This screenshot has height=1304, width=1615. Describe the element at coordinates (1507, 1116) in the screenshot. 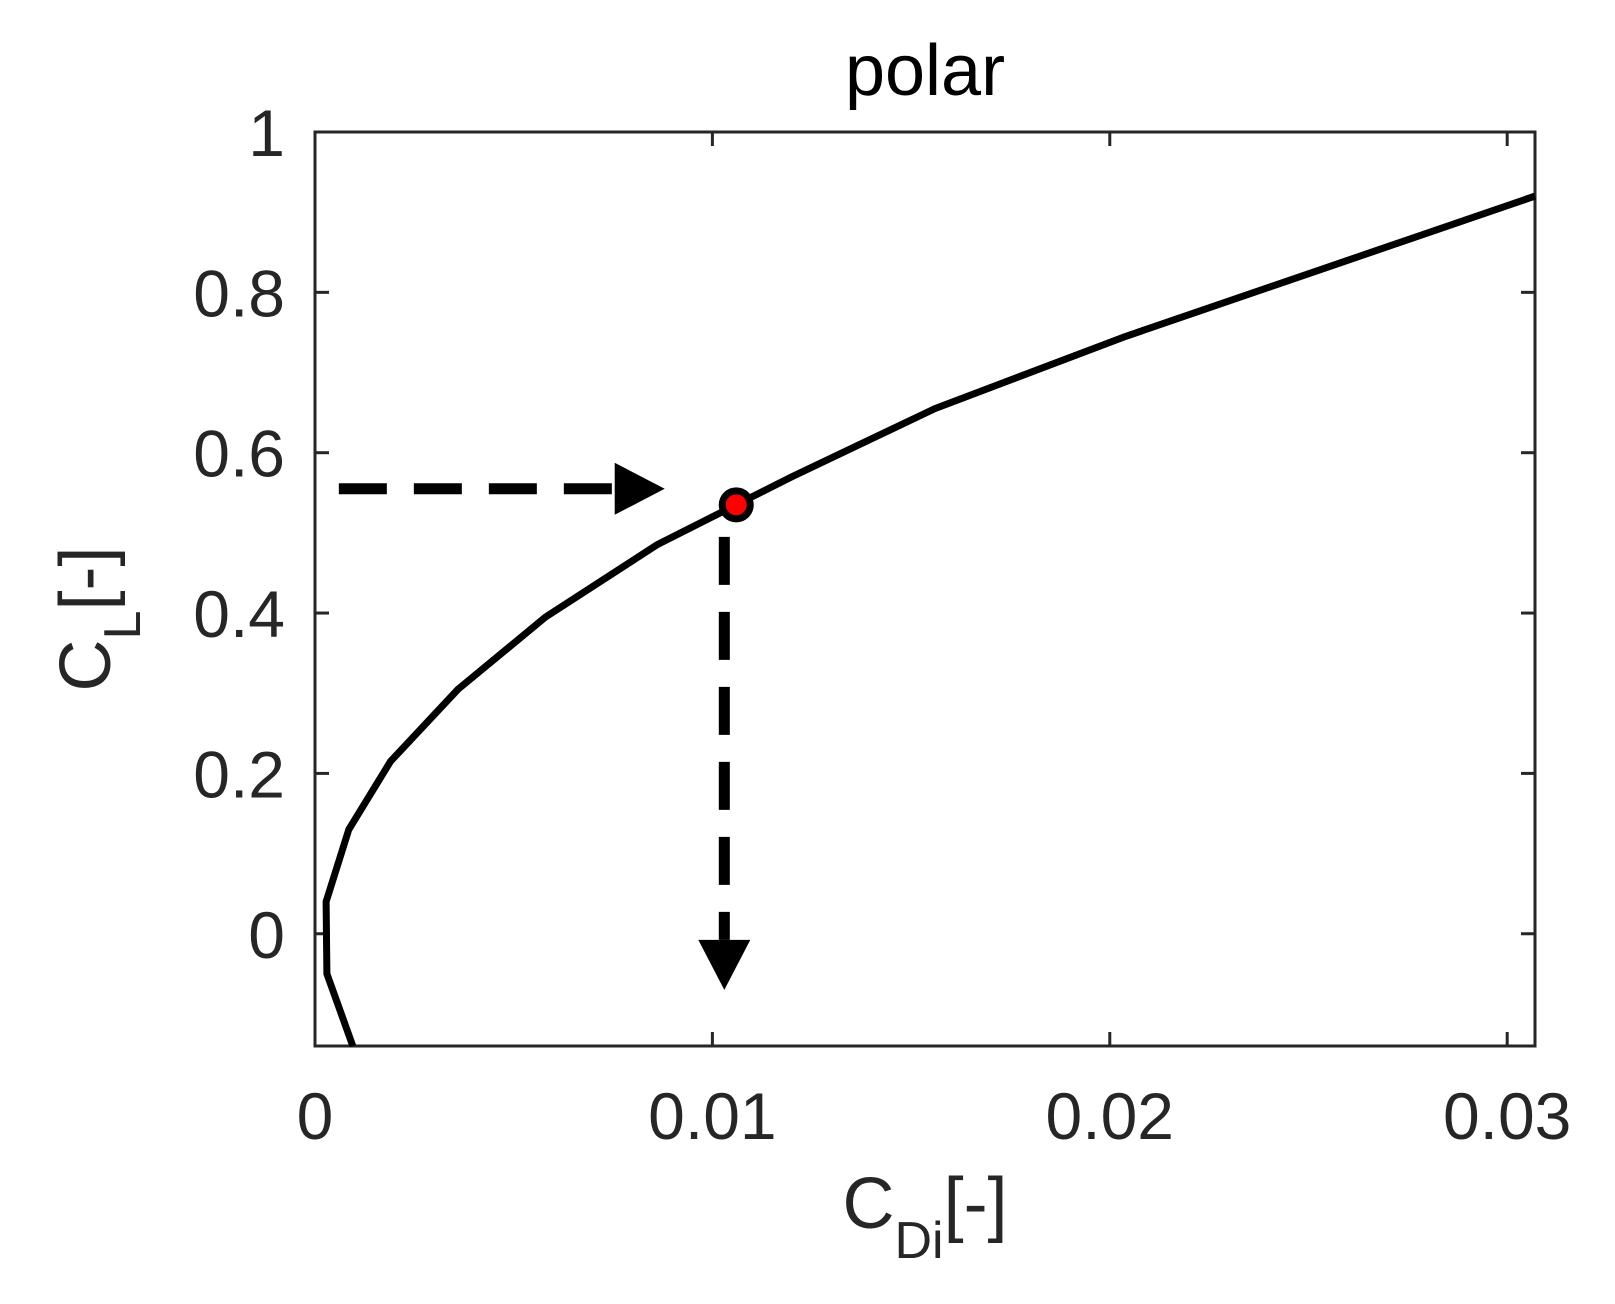

I see `x-tick-label: 0.03` at that location.